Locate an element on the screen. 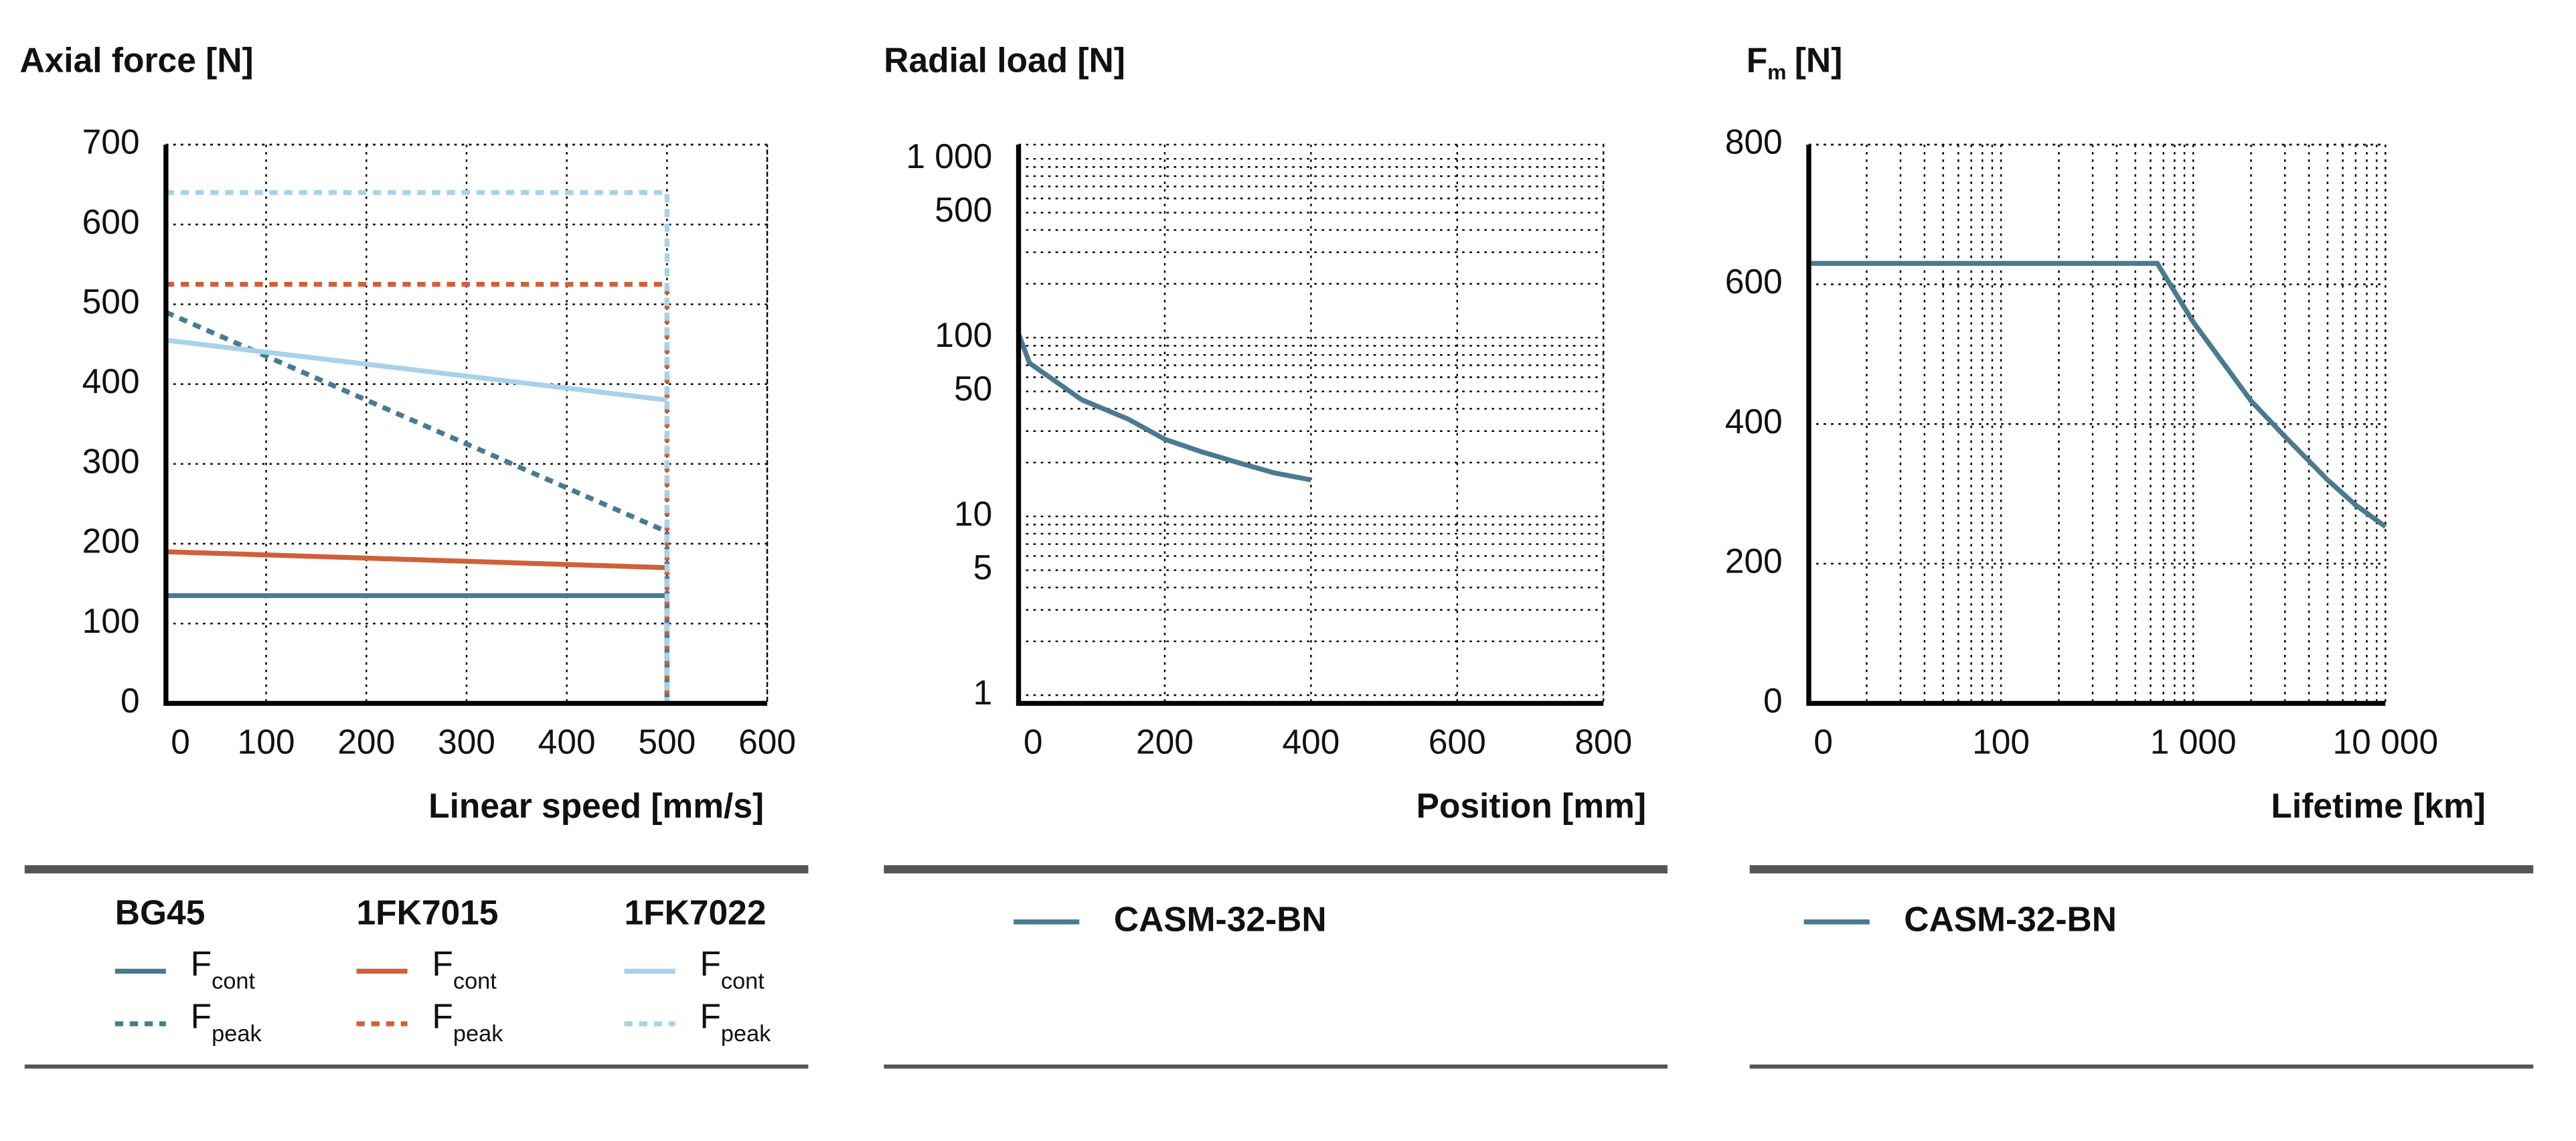 This screenshot has width=2576, height=1141. x-tick-label: 1 000 is located at coordinates (2194, 741).